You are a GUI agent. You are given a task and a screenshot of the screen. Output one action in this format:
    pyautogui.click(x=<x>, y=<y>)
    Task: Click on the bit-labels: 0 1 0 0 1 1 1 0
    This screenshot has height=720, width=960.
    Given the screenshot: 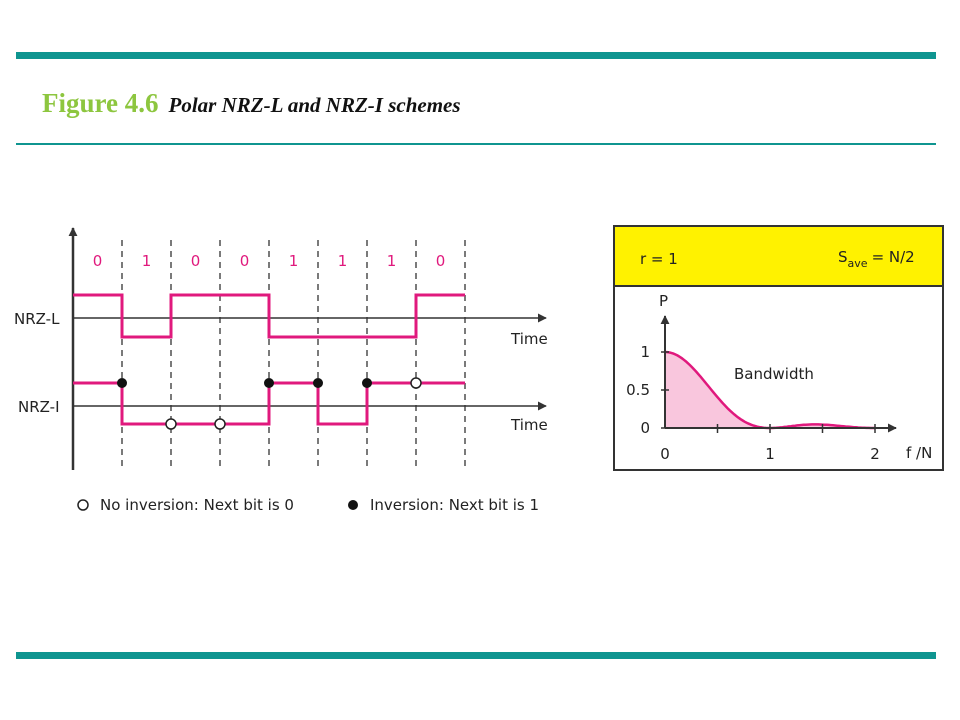 What is the action you would take?
    pyautogui.click(x=269, y=261)
    